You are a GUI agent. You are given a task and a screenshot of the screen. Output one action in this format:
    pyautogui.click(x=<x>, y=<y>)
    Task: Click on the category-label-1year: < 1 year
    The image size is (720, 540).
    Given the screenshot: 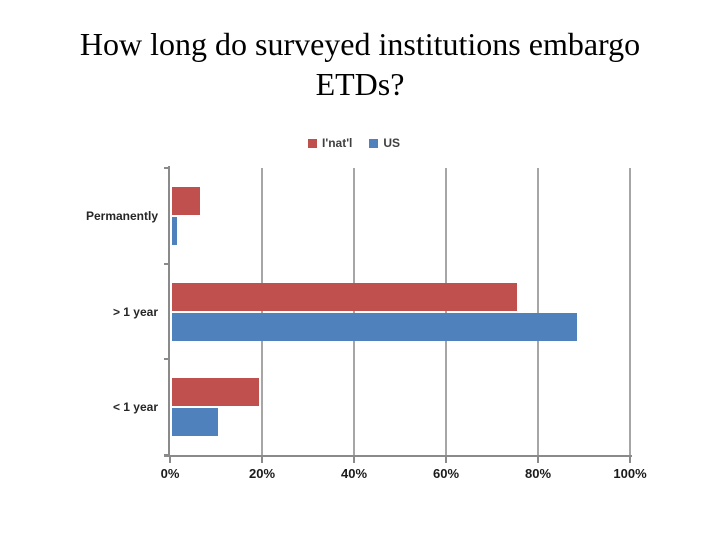 What is the action you would take?
    pyautogui.click(x=135, y=407)
    